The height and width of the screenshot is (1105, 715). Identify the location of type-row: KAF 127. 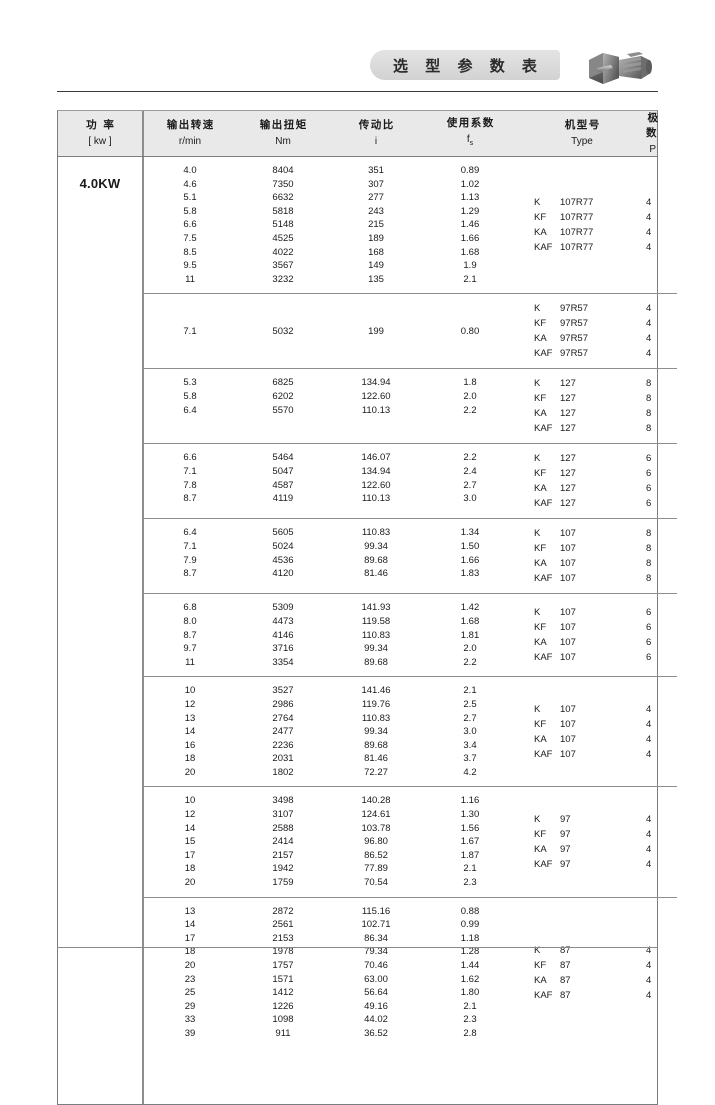
(590, 503).